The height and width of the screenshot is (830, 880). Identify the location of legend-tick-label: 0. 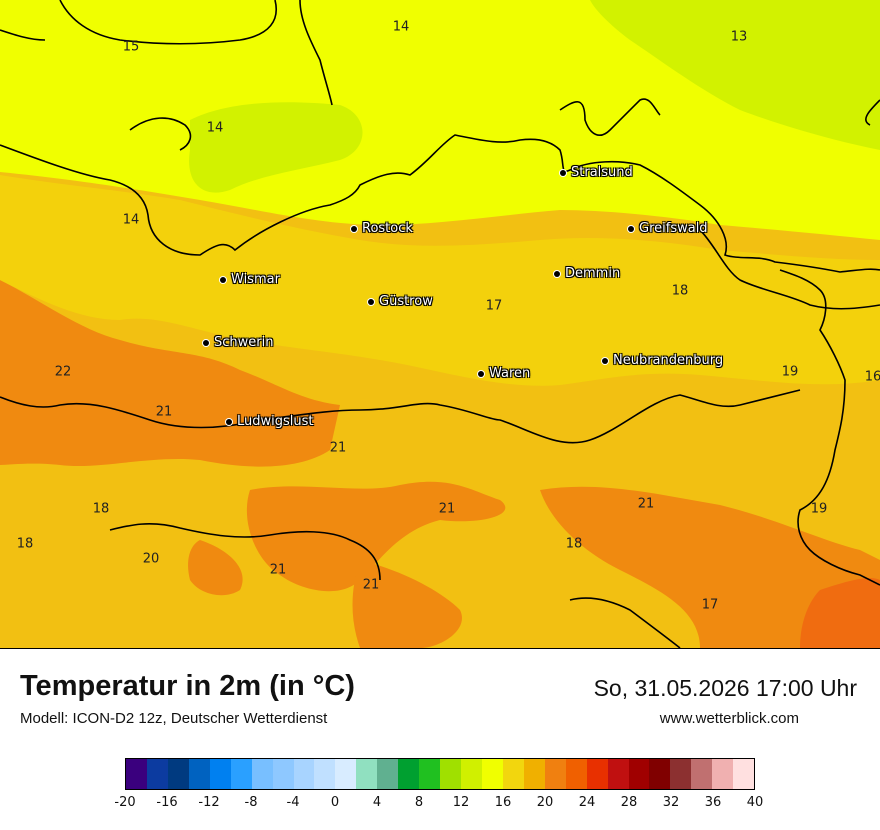
(335, 802).